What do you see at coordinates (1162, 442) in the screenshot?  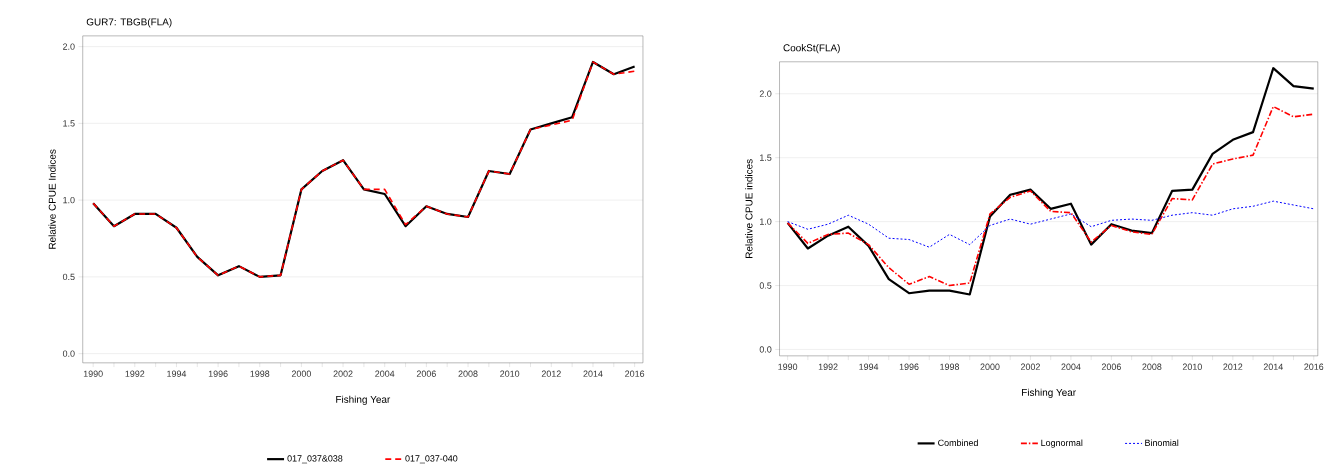 I see `legend-label: Binomial` at bounding box center [1162, 442].